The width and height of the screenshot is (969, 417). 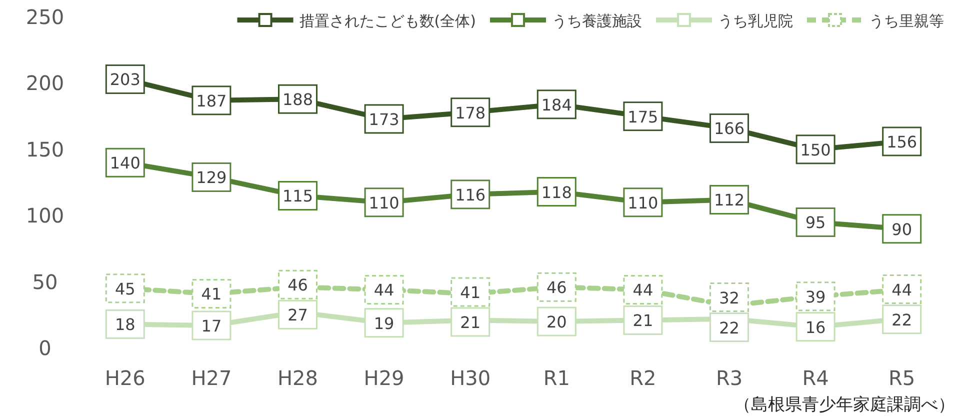 What do you see at coordinates (556, 104) in the screenshot?
I see `data-label: 184` at bounding box center [556, 104].